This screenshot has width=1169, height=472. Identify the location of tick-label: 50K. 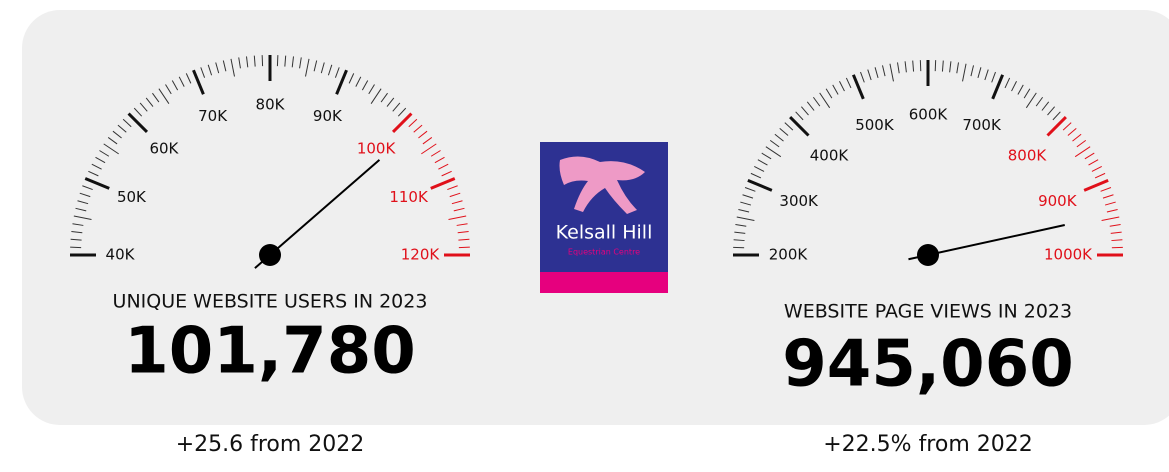
(132, 197).